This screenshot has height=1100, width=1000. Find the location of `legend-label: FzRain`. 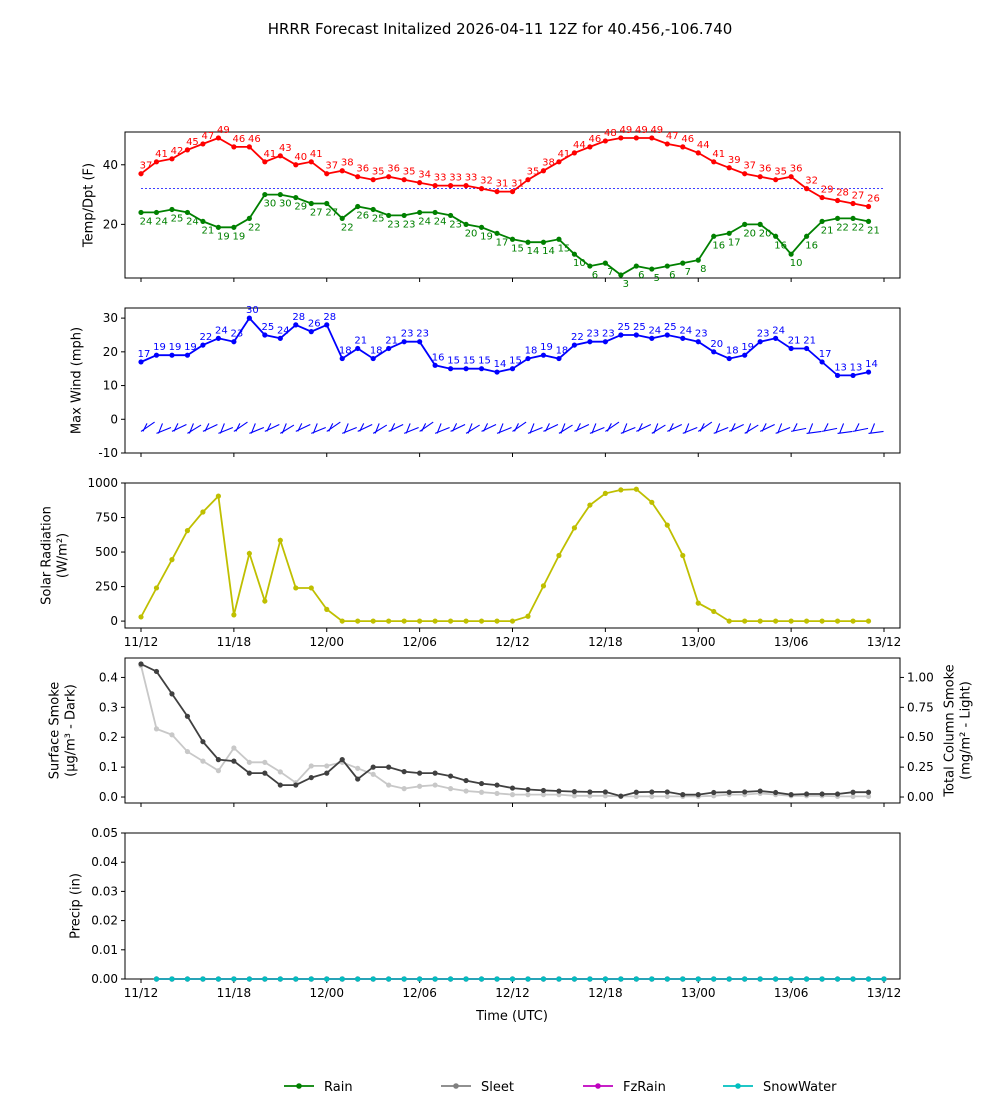

legend-label: FzRain is located at coordinates (644, 1087).